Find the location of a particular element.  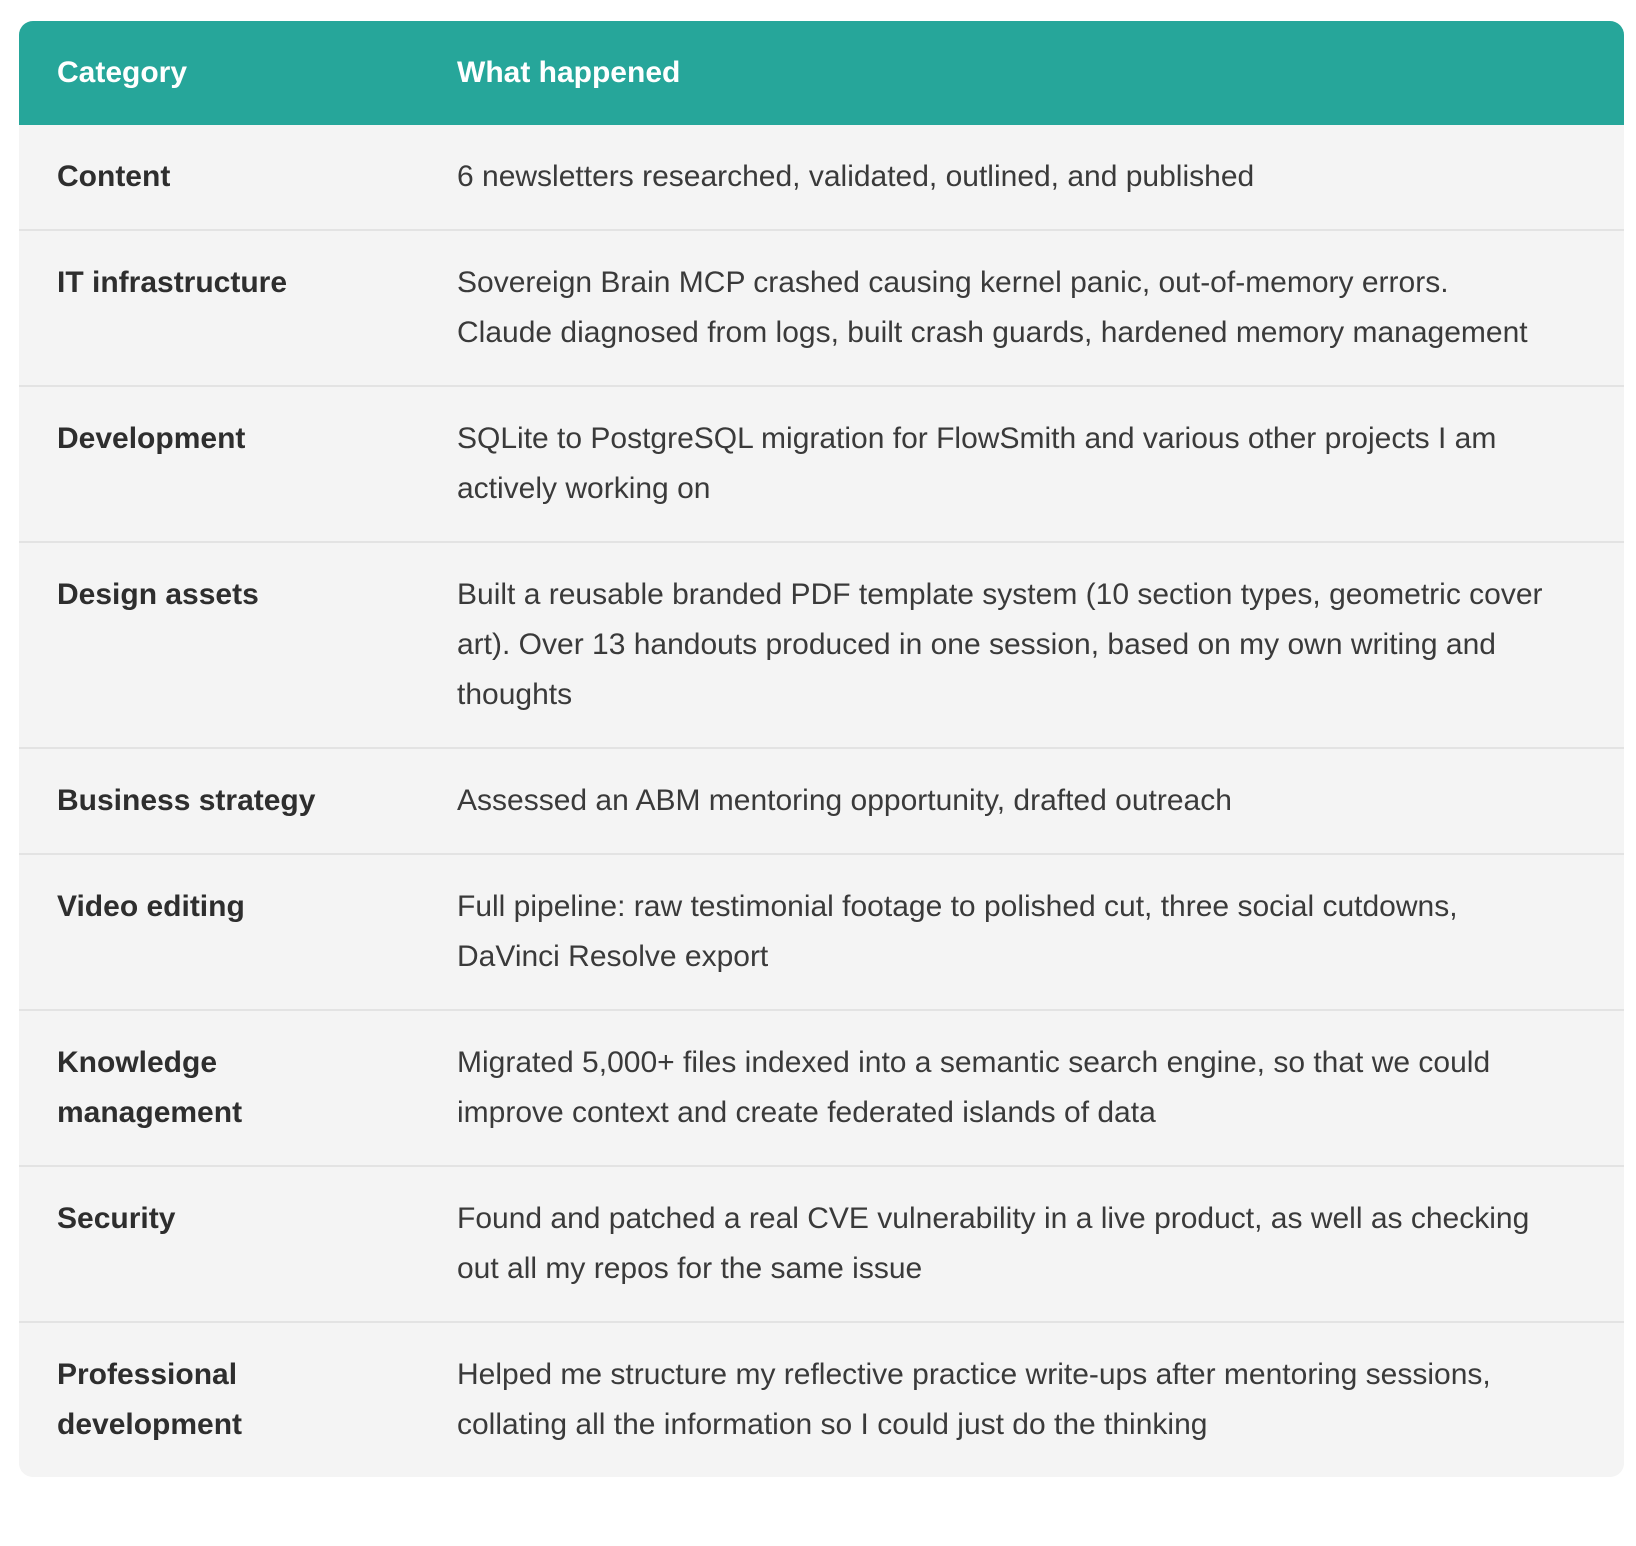

table-header-row: Category What happened is located at coordinates (821, 73).